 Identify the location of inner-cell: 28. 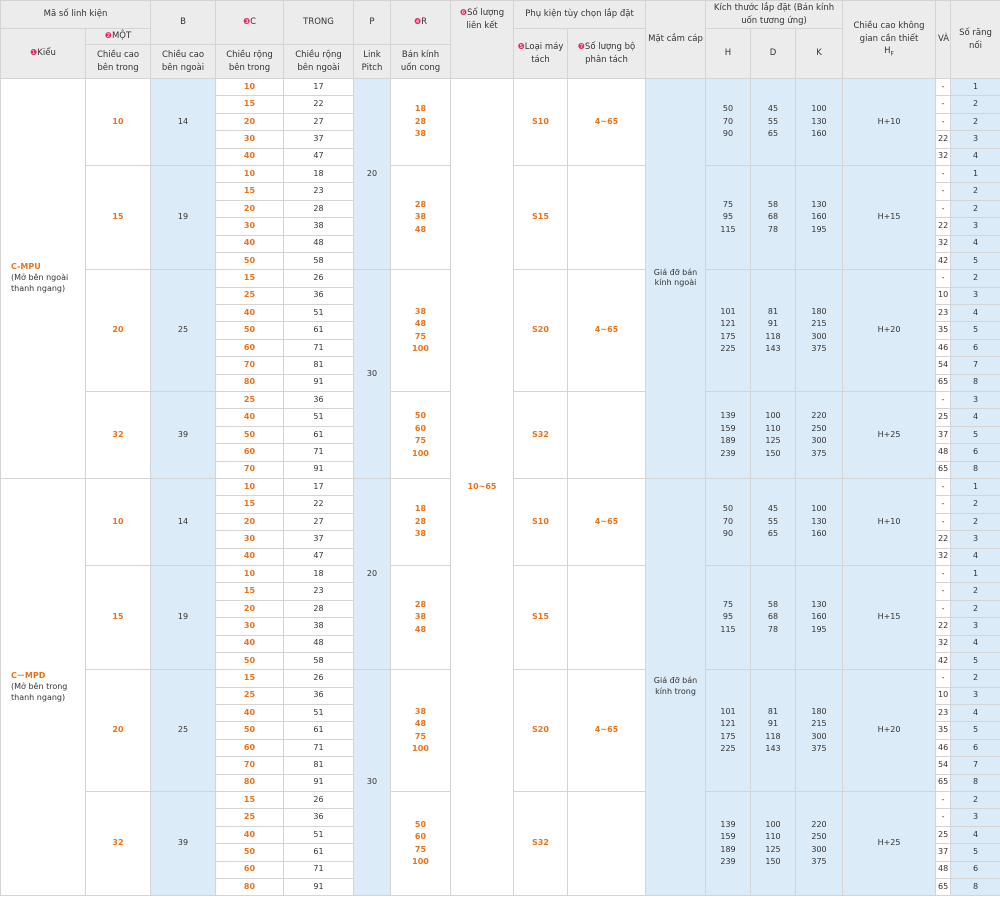
(318, 609).